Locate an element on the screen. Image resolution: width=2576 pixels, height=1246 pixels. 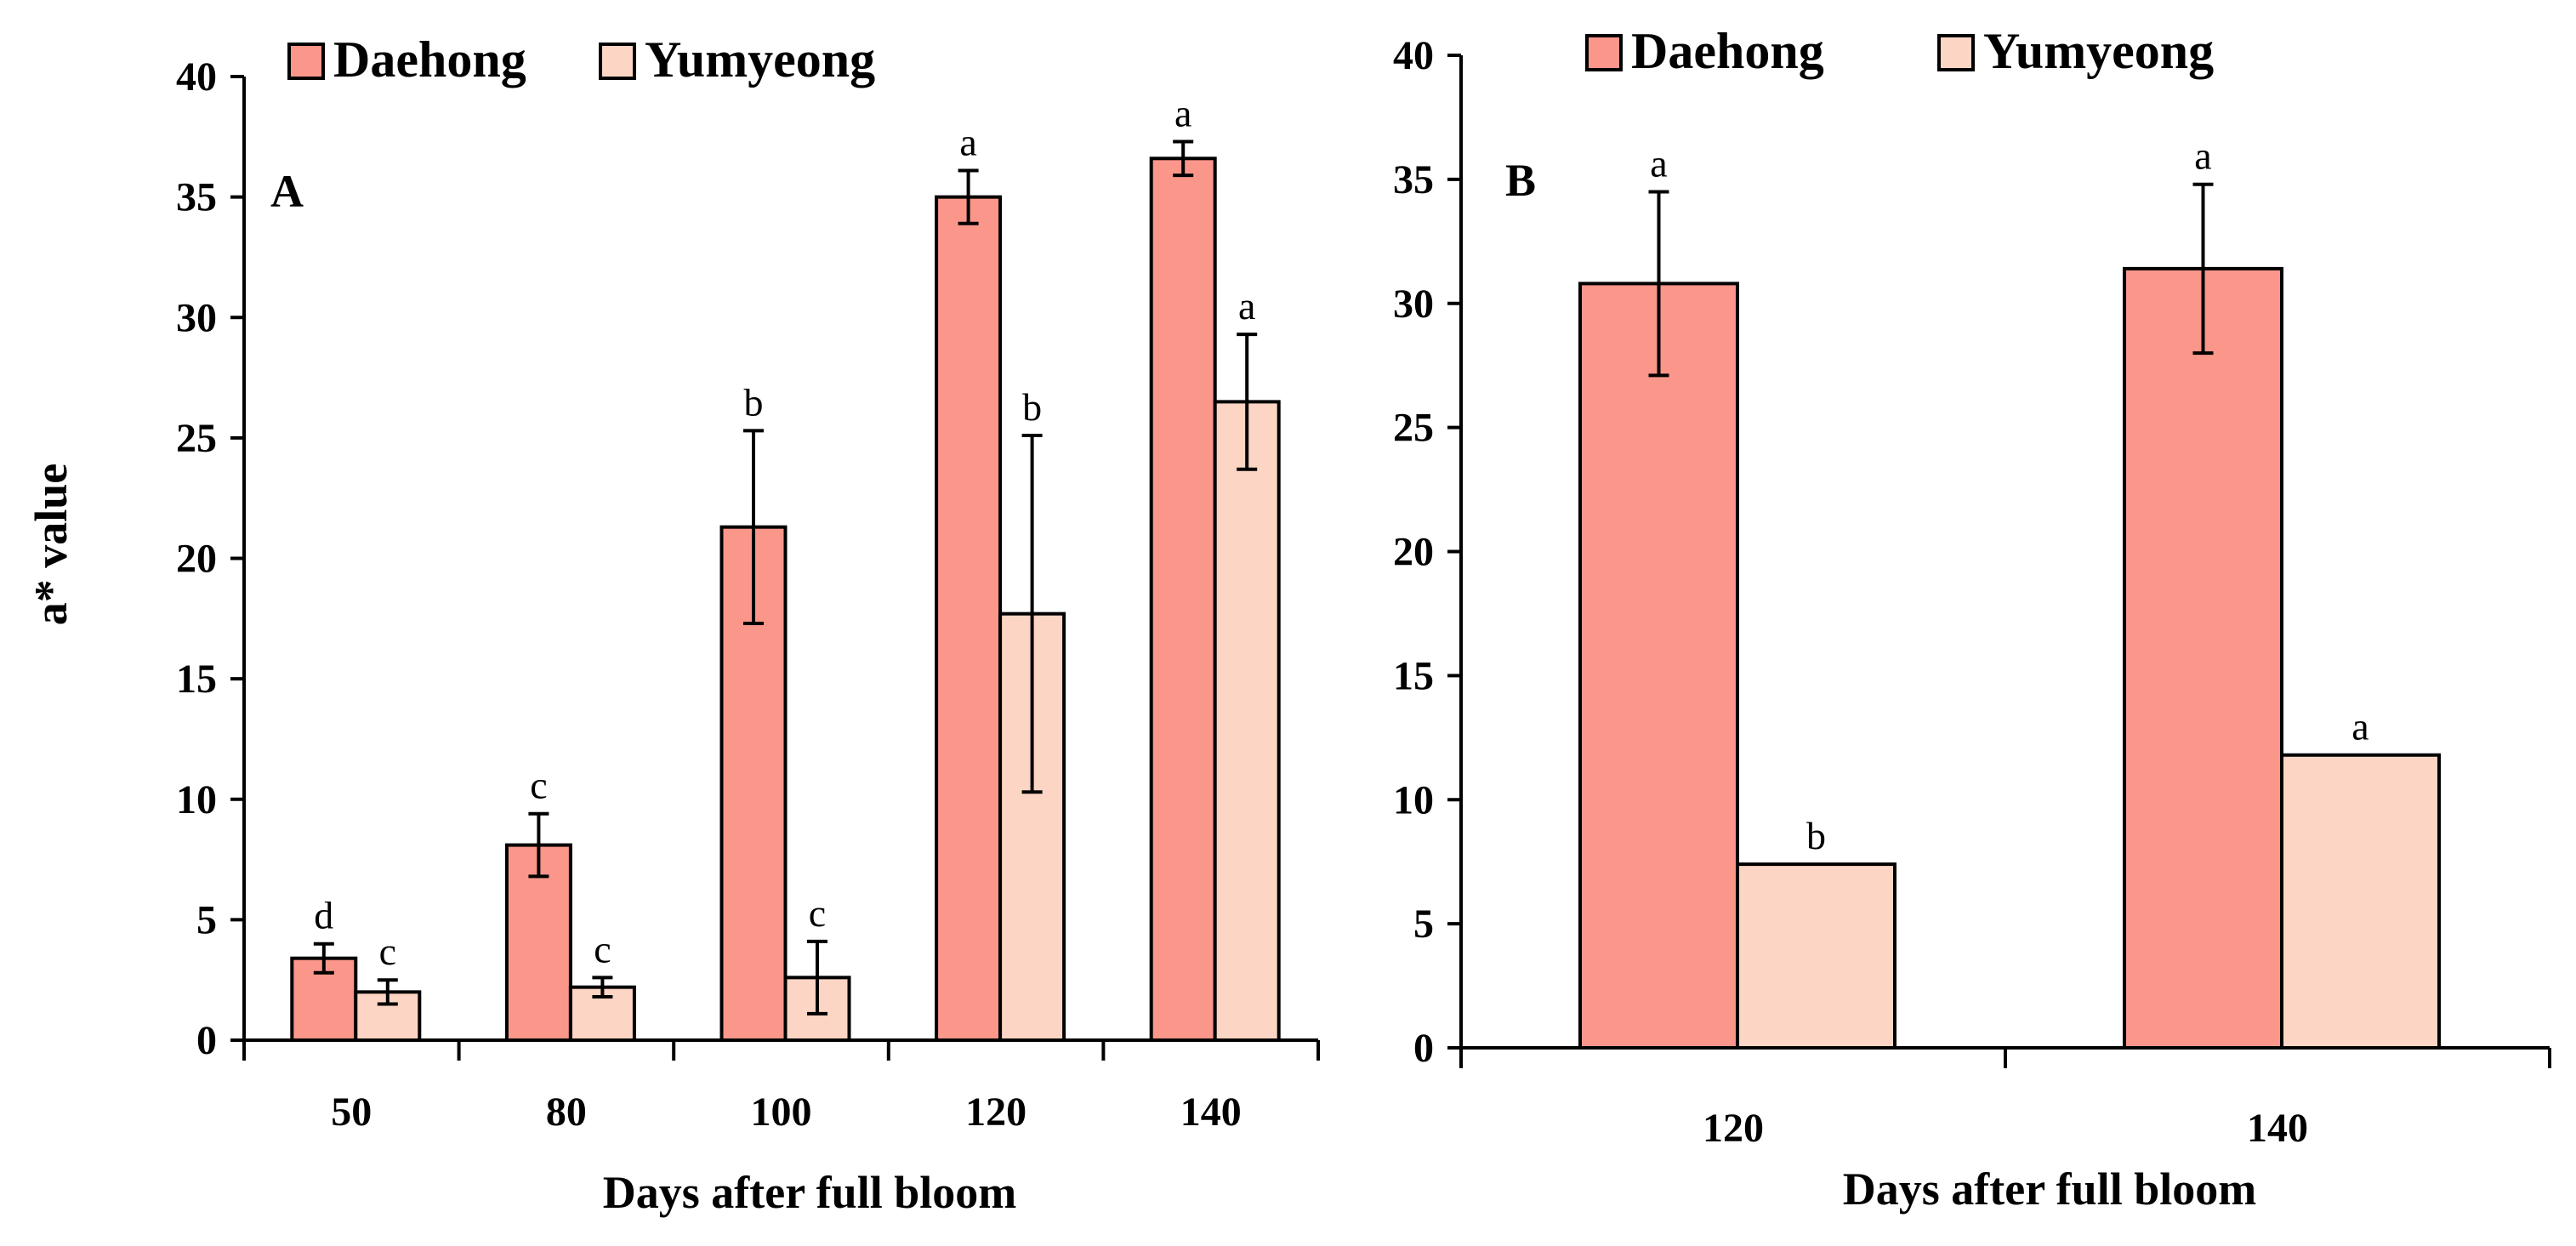
chart-a-sig-label-yumyeong: a is located at coordinates (1246, 305).